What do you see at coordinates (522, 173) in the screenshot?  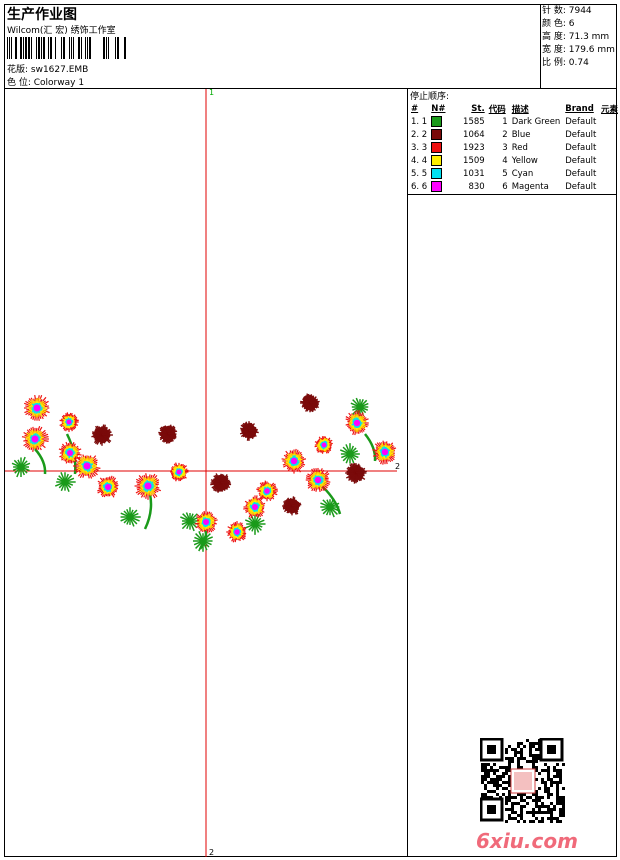 I see `row-description: Cyan` at bounding box center [522, 173].